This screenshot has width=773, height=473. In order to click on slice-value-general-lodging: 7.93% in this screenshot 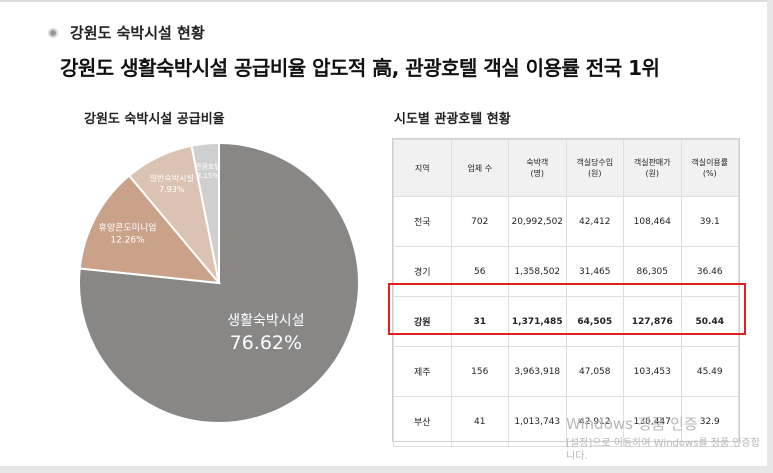, I will do `click(172, 189)`.